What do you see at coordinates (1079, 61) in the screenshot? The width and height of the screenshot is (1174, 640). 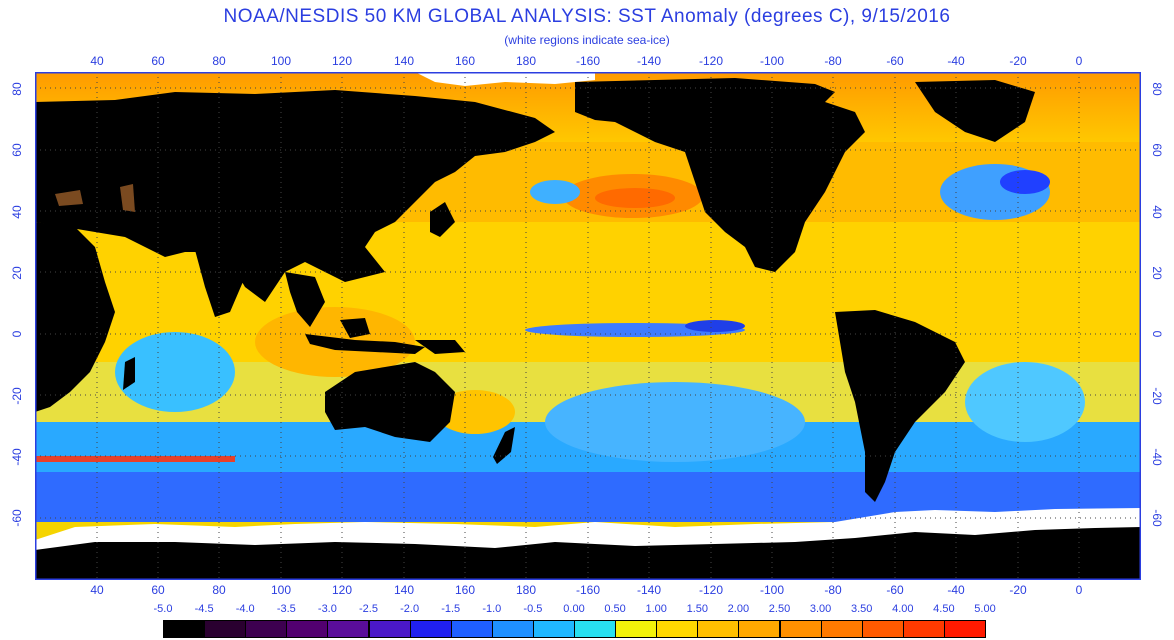 I see `lon-label-top-0: 0` at bounding box center [1079, 61].